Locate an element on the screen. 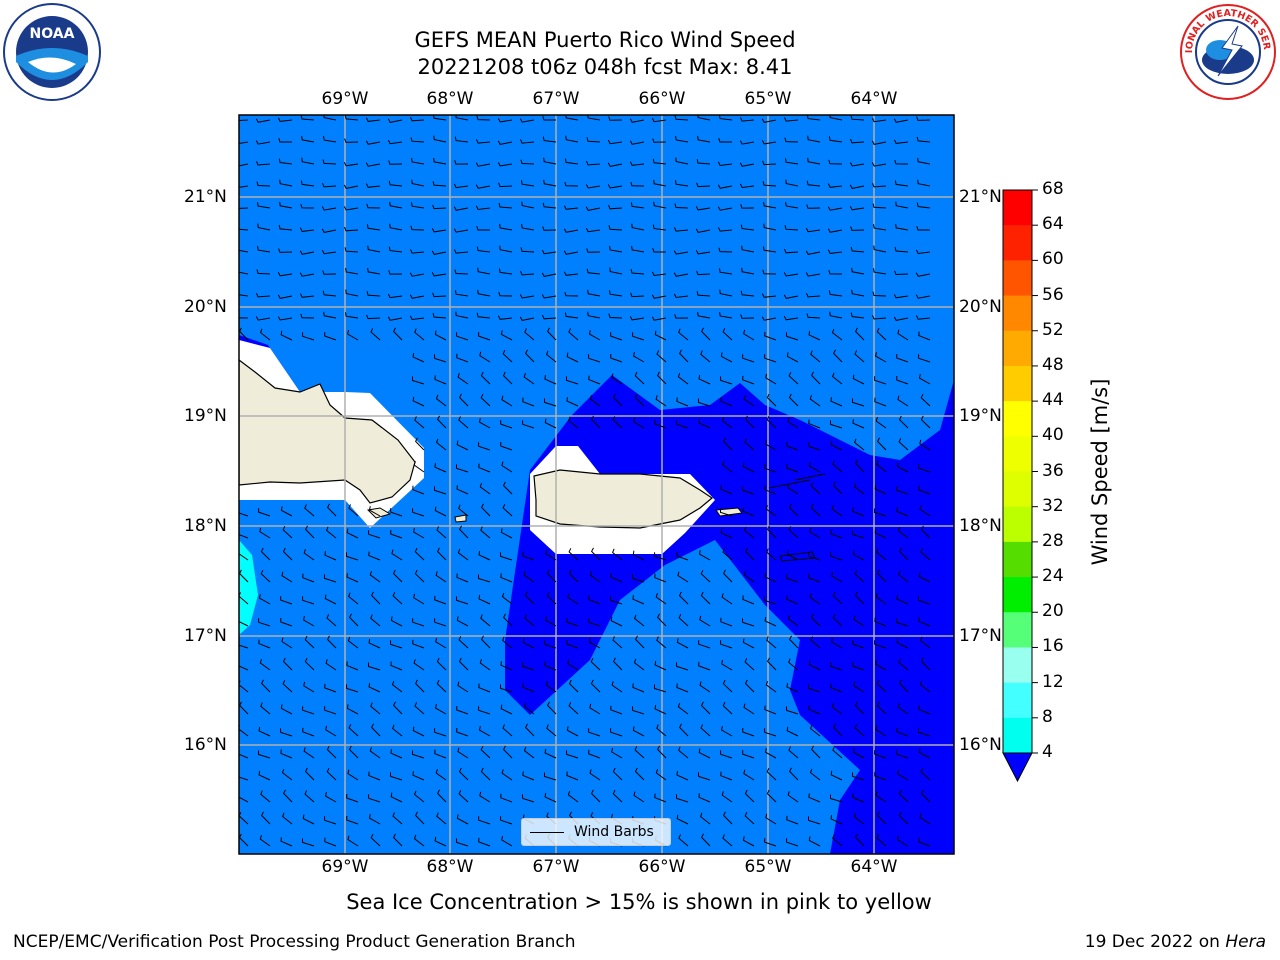 The height and width of the screenshot is (960, 1280). legend-line-symbol is located at coordinates (547, 832).